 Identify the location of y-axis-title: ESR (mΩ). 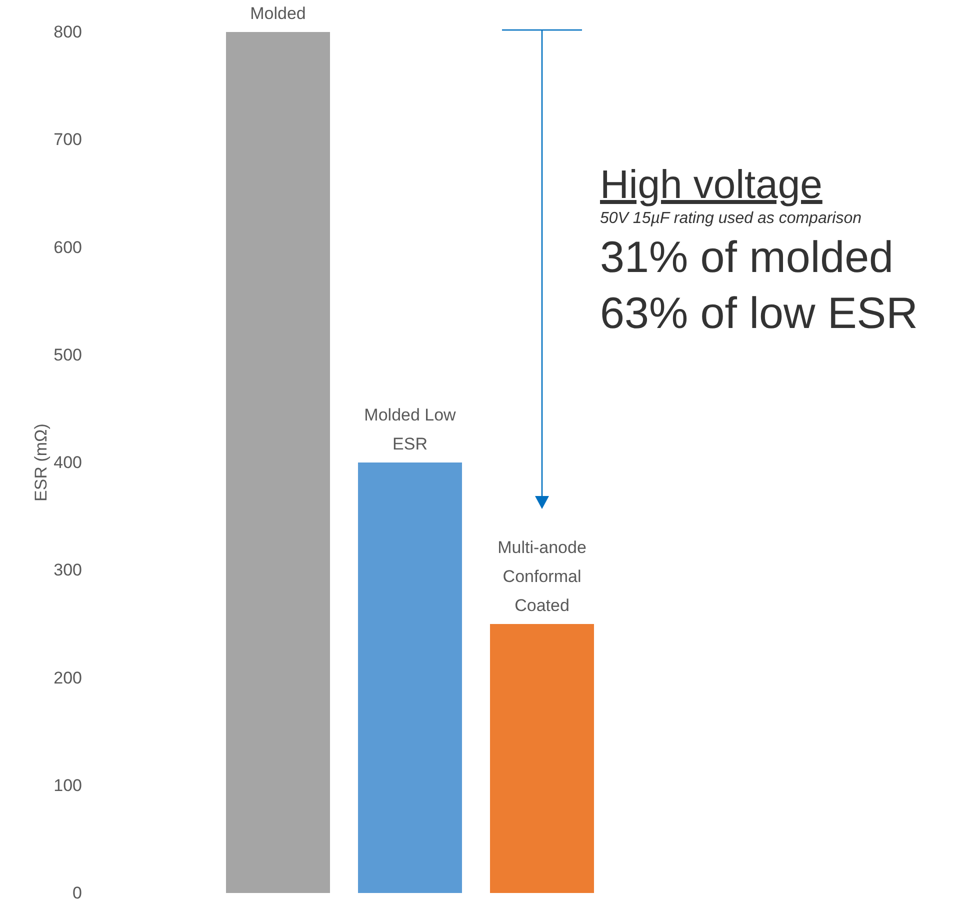
(41, 463).